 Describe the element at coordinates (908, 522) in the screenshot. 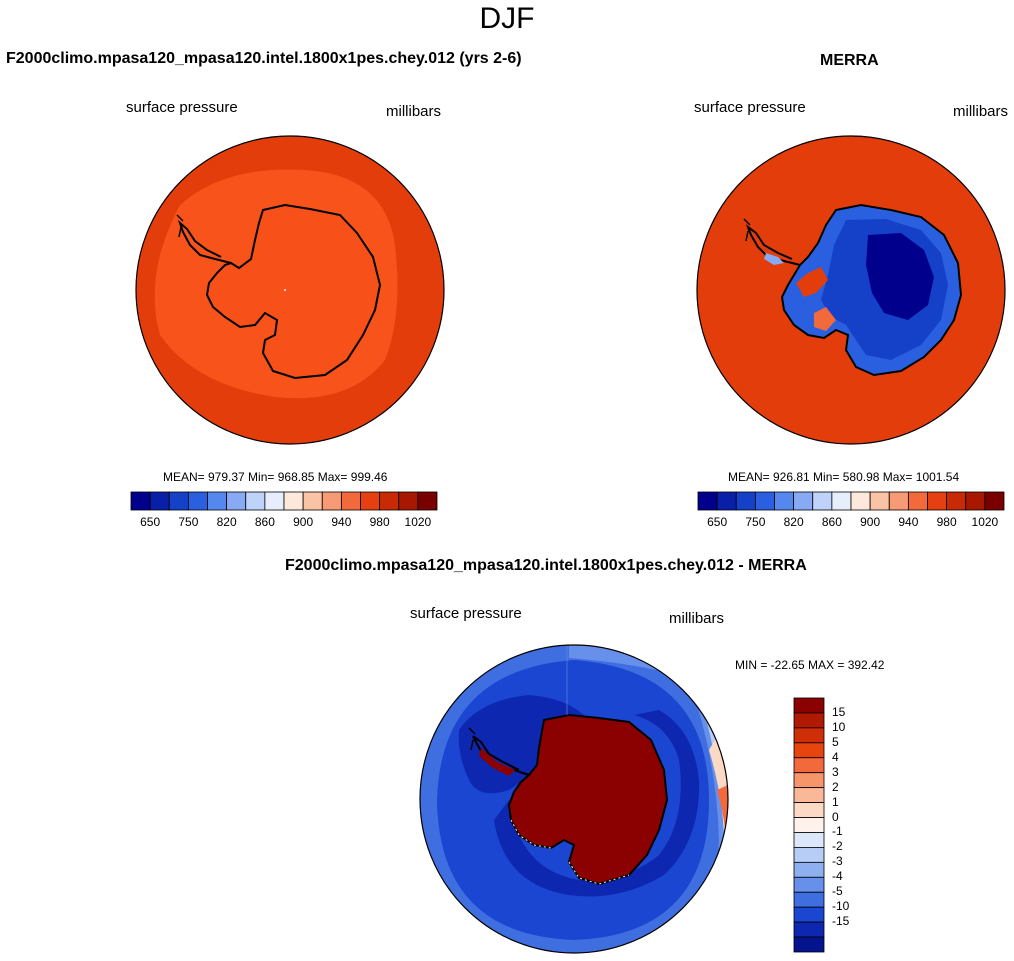

I see `colorbar-tick-label: 940` at that location.